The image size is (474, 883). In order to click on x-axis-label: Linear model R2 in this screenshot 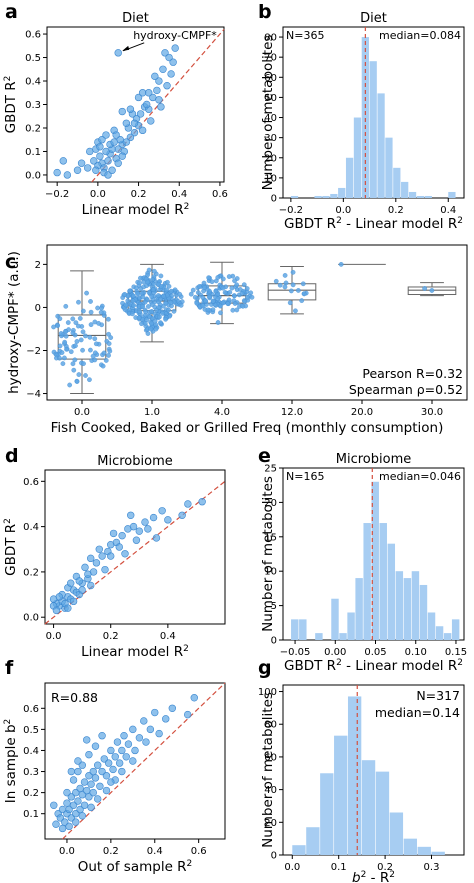, I will do `click(136, 210)`.